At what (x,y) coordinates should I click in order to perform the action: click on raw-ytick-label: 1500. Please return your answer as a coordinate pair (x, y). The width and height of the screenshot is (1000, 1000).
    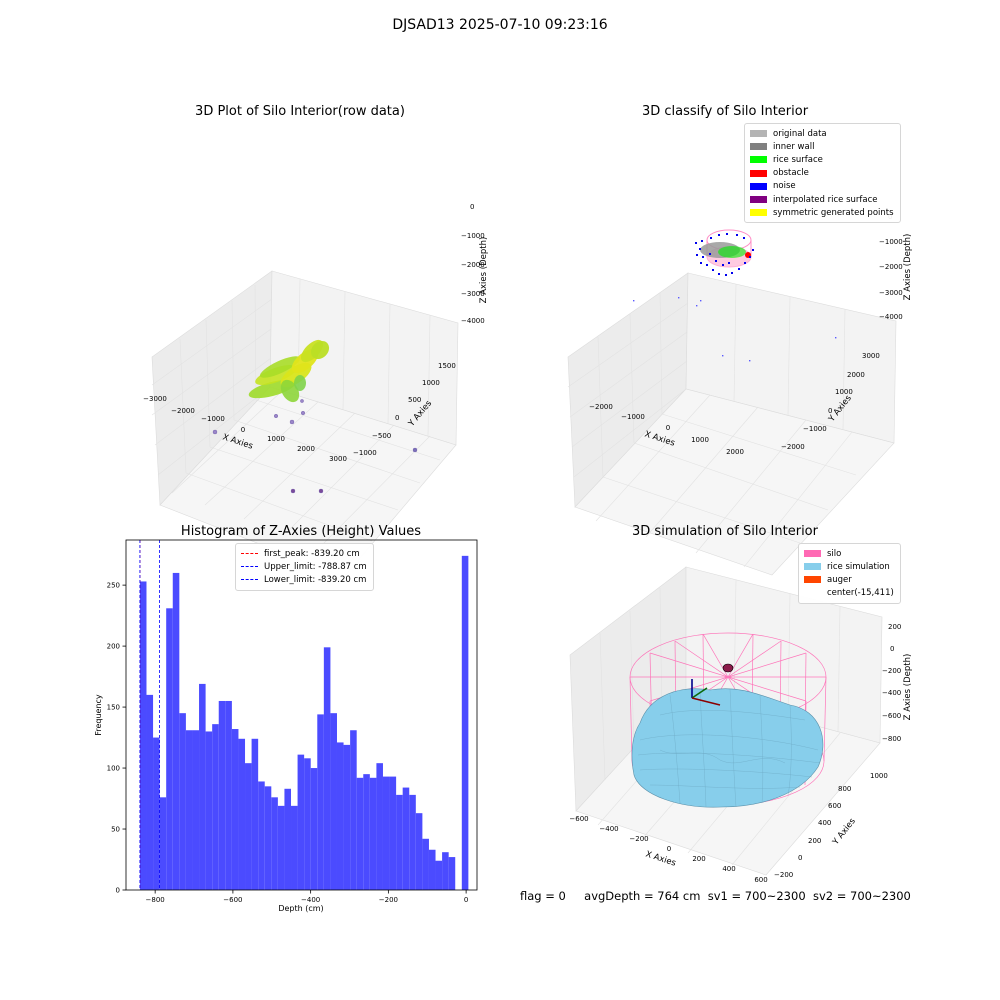
    Looking at the image, I should click on (447, 366).